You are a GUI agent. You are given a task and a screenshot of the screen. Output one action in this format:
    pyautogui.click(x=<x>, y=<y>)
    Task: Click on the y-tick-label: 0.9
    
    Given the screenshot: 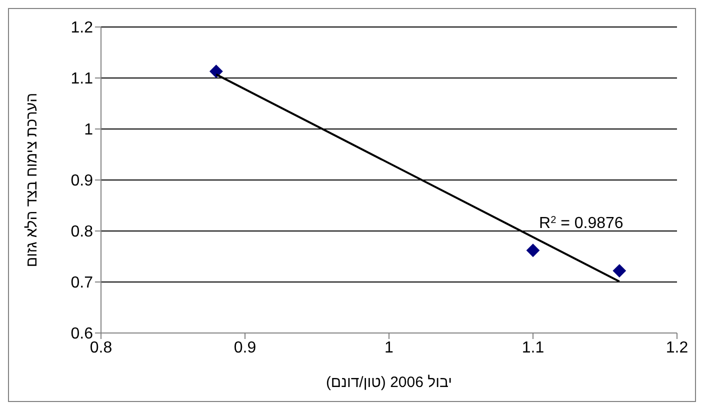 What is the action you would take?
    pyautogui.click(x=82, y=181)
    